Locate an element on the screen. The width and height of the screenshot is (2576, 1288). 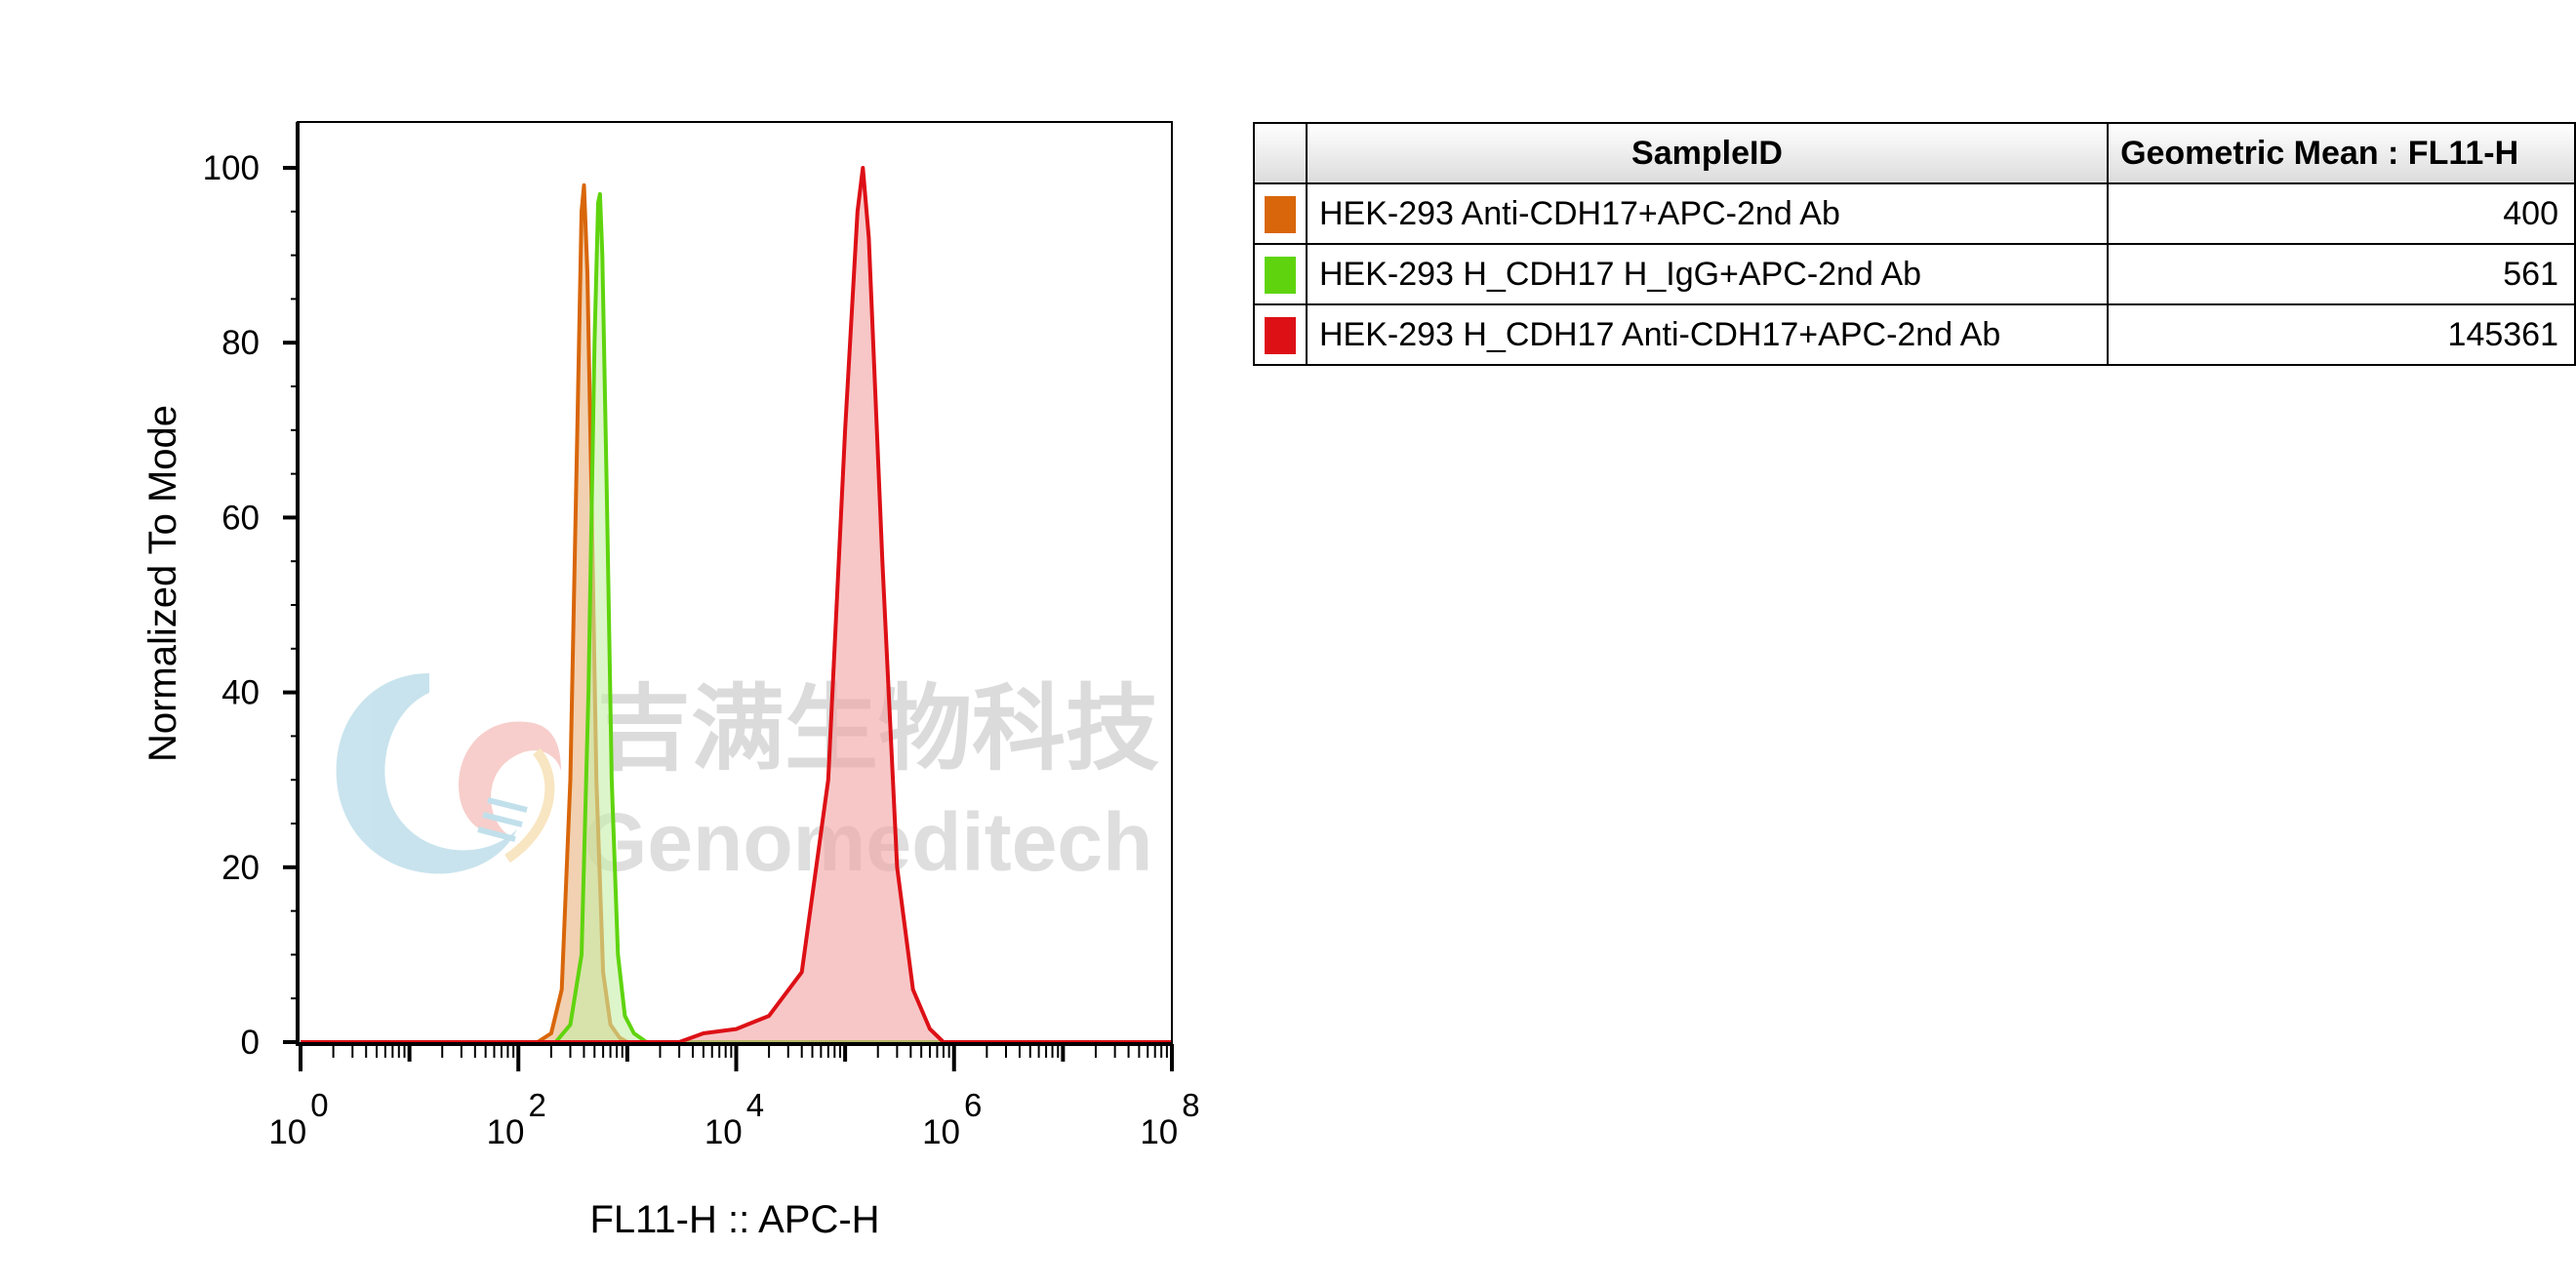
y-tick-label: 20 is located at coordinates (240, 868).